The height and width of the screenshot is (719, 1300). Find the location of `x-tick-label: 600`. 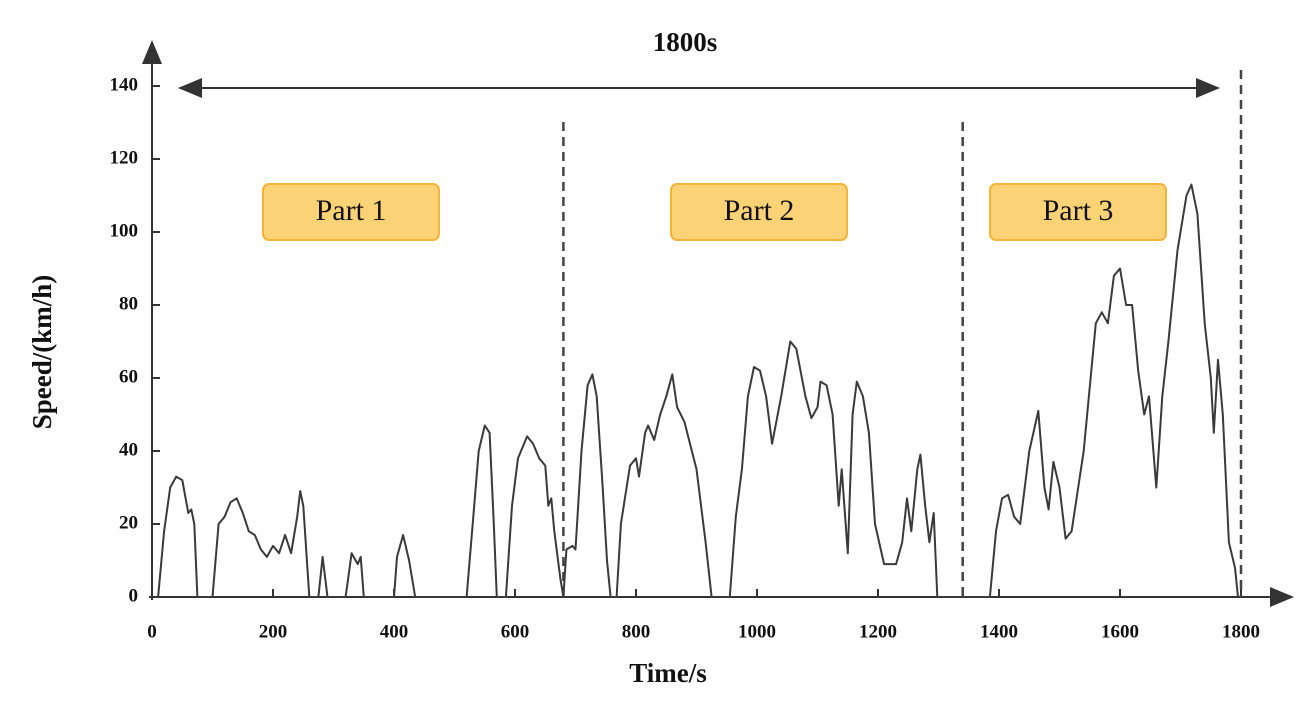

x-tick-label: 600 is located at coordinates (515, 631).